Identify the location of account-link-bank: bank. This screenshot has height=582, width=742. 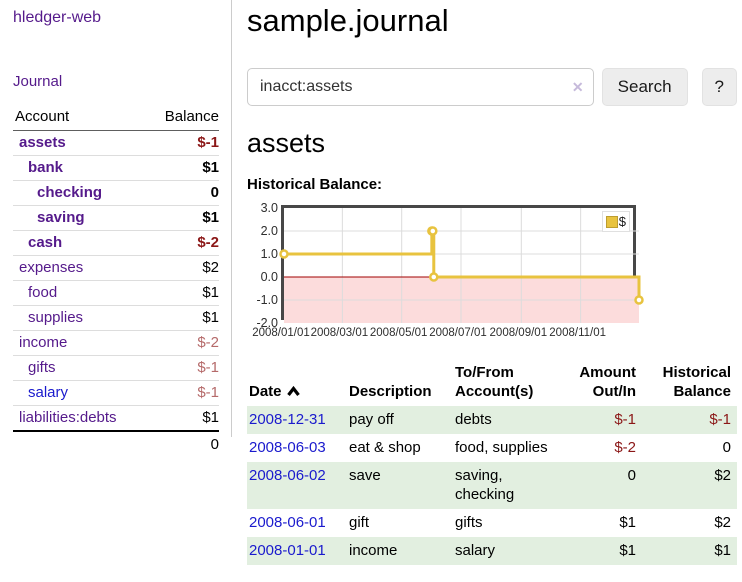
(46, 167).